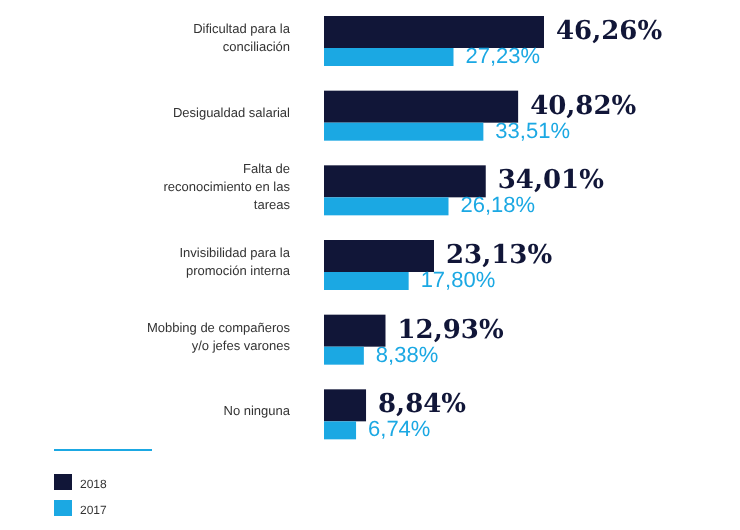 This screenshot has width=740, height=530. I want to click on data-label: 34,01%, so click(551, 181).